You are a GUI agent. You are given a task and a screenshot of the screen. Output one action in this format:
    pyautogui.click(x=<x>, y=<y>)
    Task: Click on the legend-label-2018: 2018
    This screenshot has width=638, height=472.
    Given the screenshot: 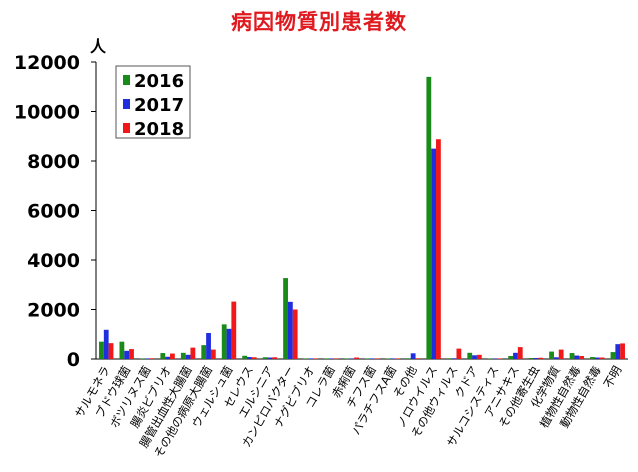 What is the action you would take?
    pyautogui.click(x=159, y=129)
    